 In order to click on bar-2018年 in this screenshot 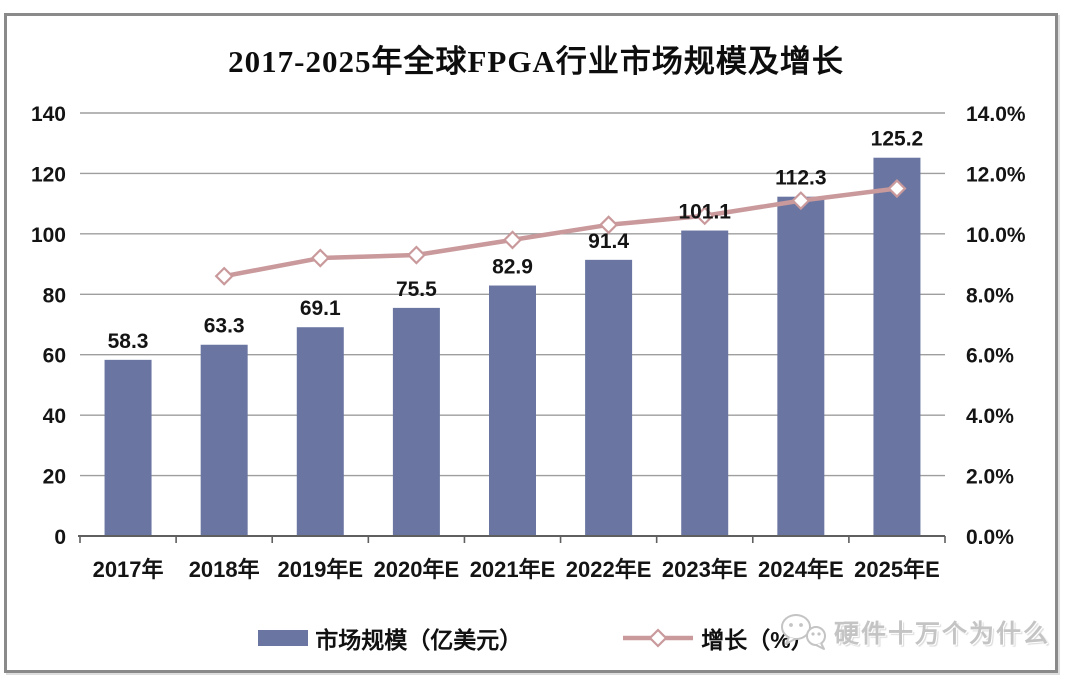, I will do `click(224, 440)`.